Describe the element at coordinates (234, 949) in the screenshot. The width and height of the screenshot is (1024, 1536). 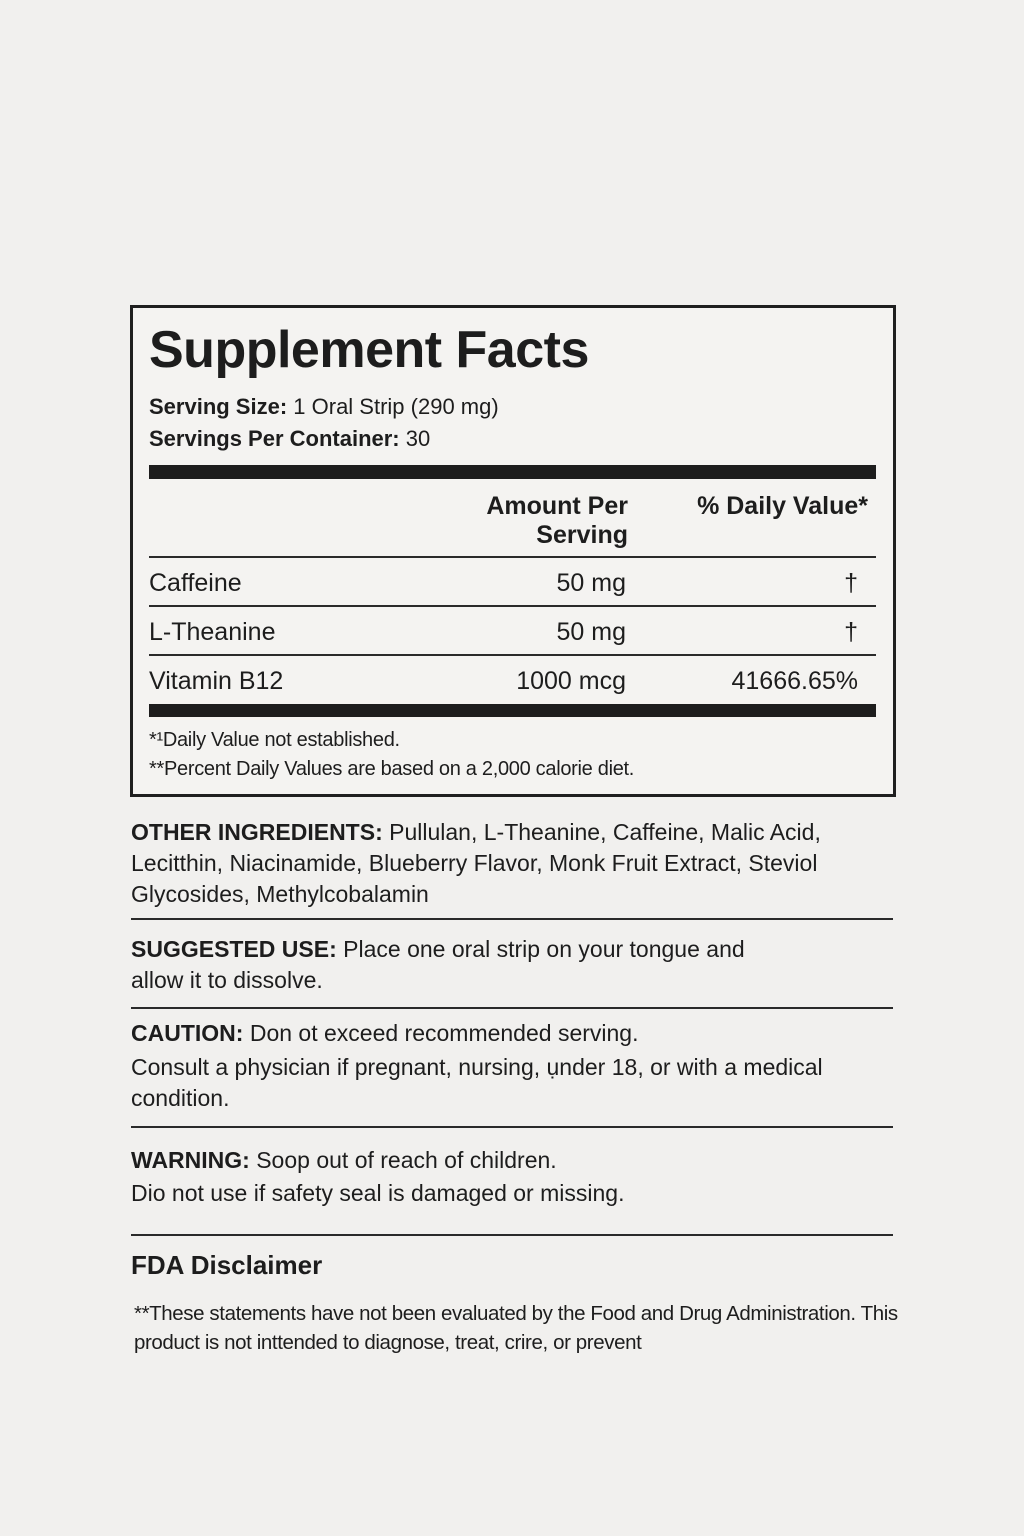
I see `suggested-use-label: SUGGESTED USE:` at that location.